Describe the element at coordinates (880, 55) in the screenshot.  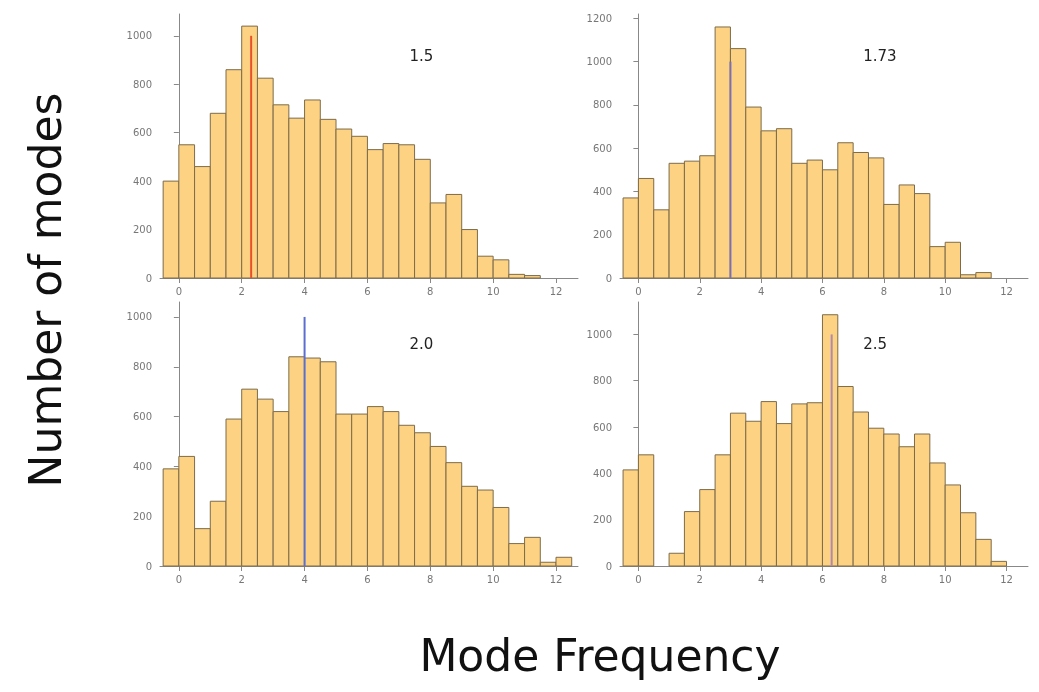
I see `annotation: 1.73` at that location.